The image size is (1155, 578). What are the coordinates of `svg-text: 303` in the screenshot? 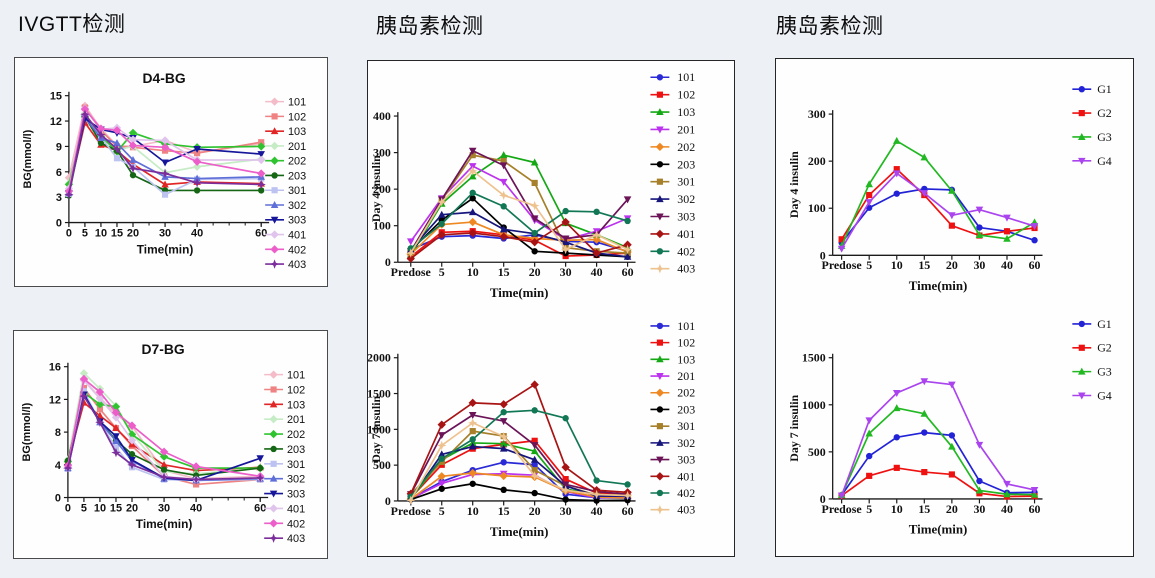 It's located at (297, 221).